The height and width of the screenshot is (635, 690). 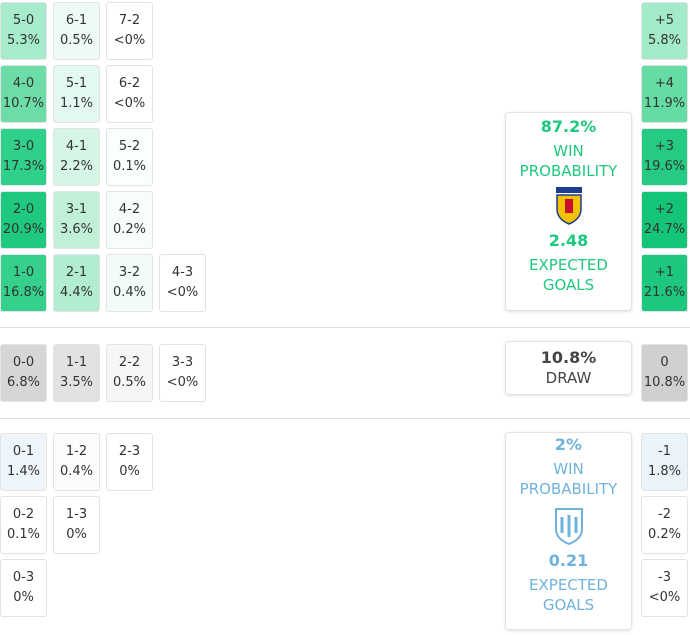 What do you see at coordinates (76, 40) in the screenshot?
I see `probability: 0.5%` at bounding box center [76, 40].